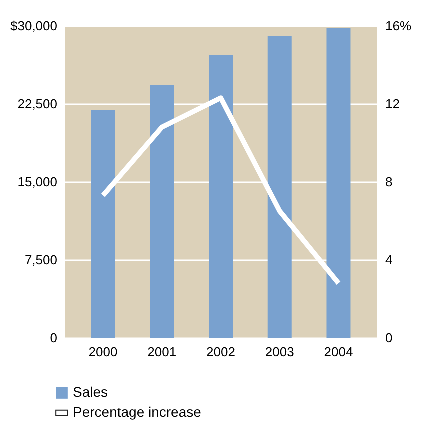 Image resolution: width=428 pixels, height=440 pixels. I want to click on y-tick-label: 0, so click(54, 338).